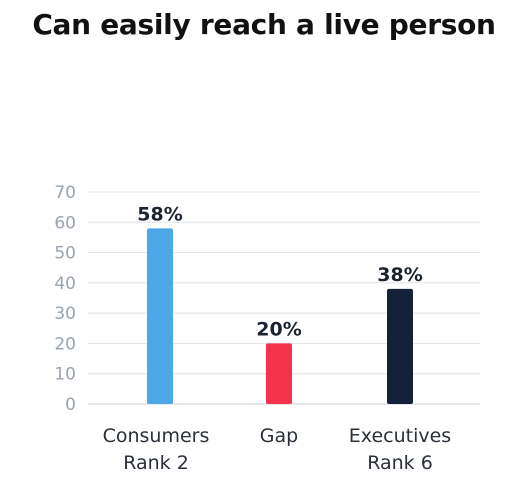 The width and height of the screenshot is (528, 490). I want to click on y-tick-label: 30, so click(65, 314).